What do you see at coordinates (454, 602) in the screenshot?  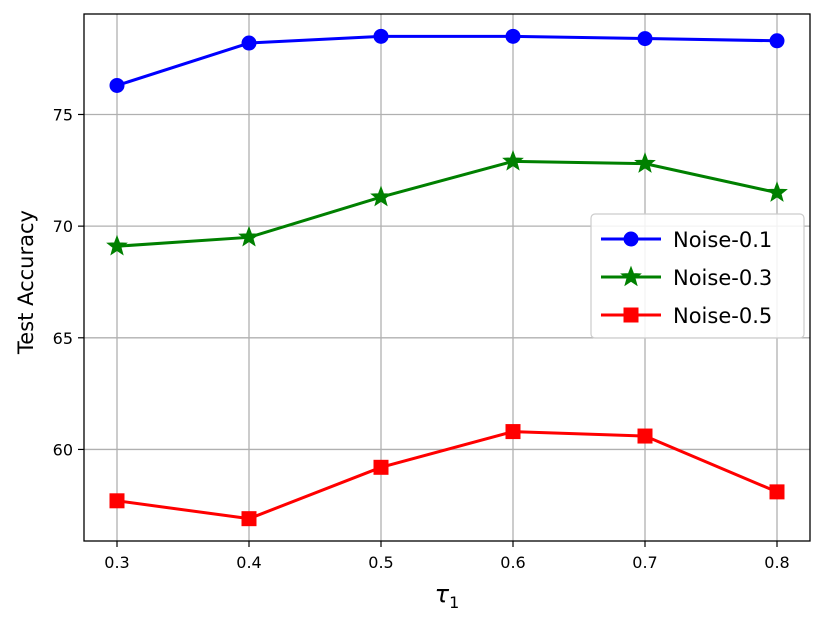 I see `x-axis-label-subscript: 1` at bounding box center [454, 602].